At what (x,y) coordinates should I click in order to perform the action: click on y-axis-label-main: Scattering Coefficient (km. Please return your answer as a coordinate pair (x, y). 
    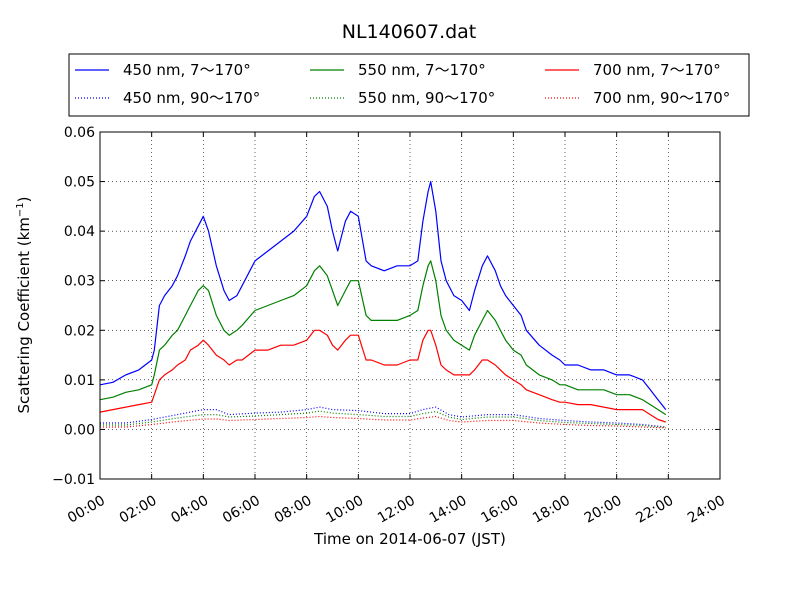
    Looking at the image, I should click on (24, 315).